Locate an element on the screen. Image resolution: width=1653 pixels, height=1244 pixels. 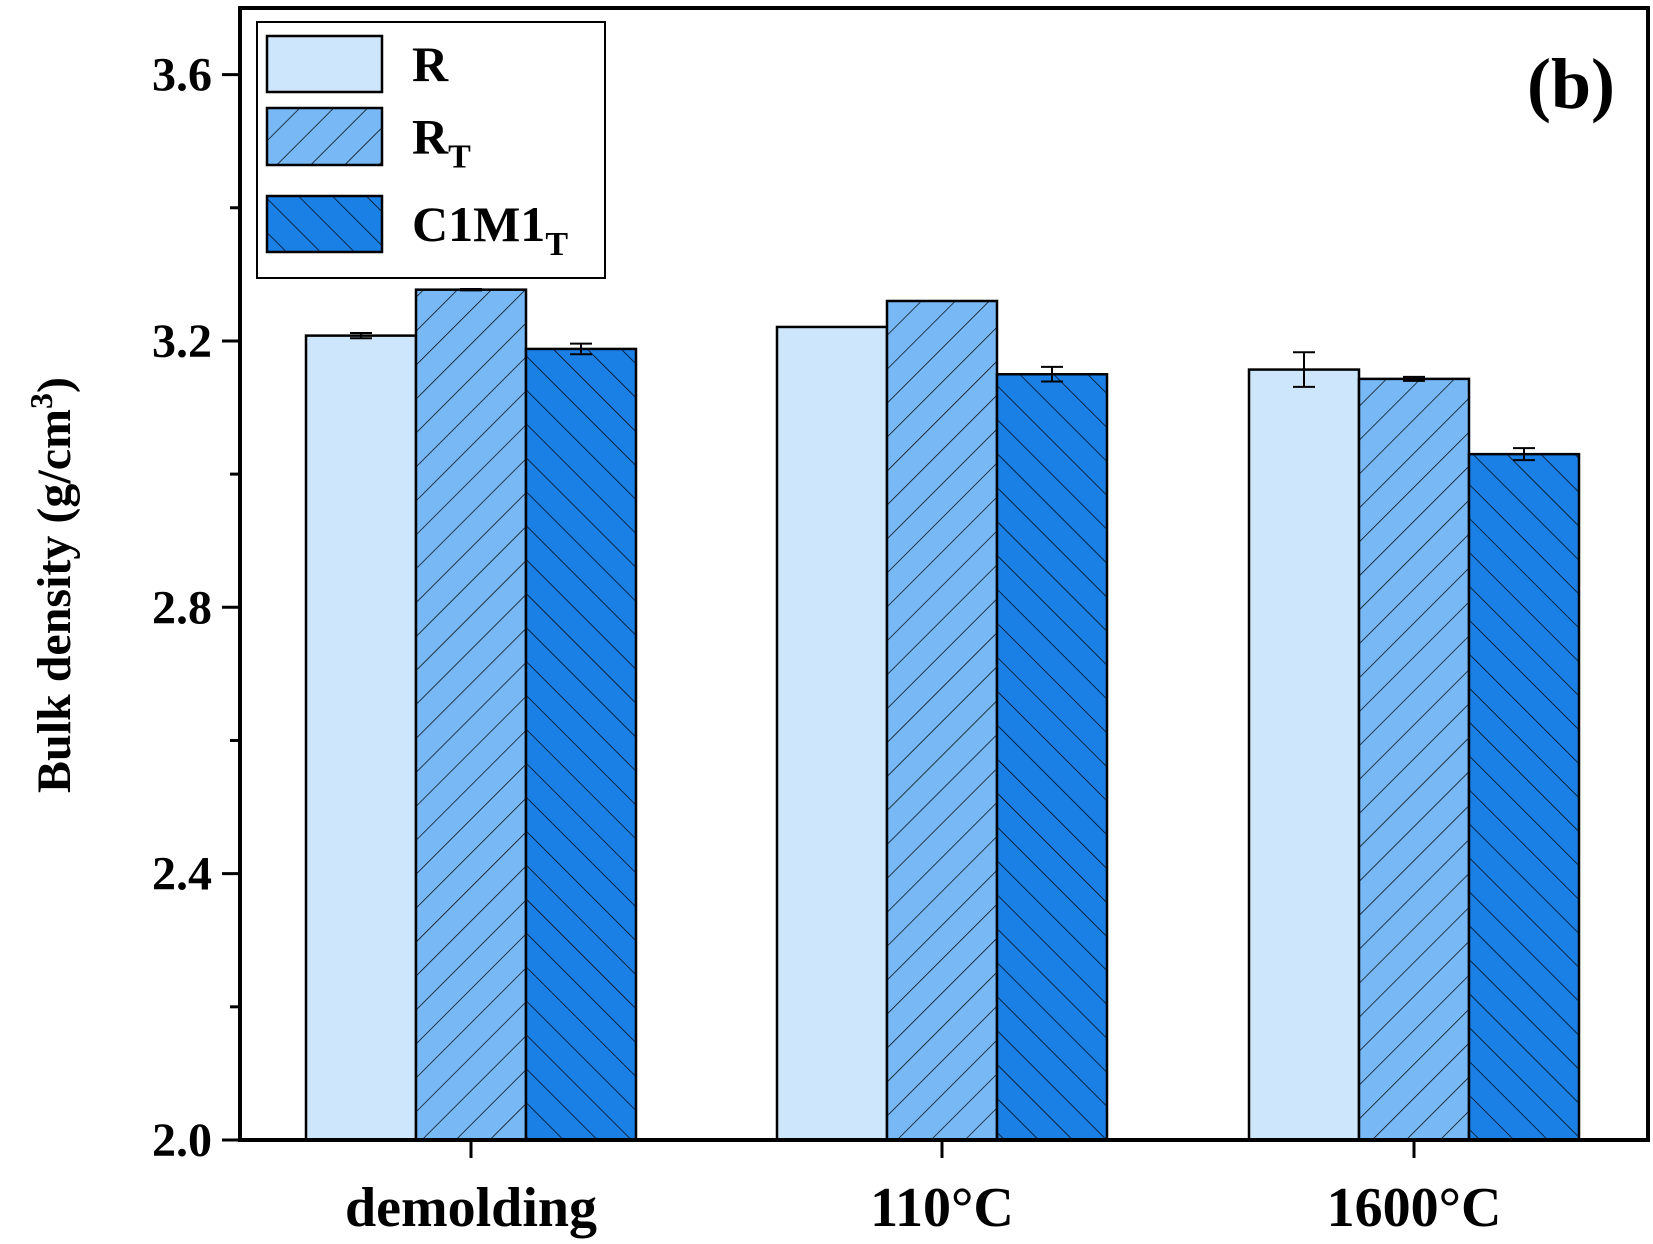
legend-label-3: C1M1T is located at coordinates (490, 229).